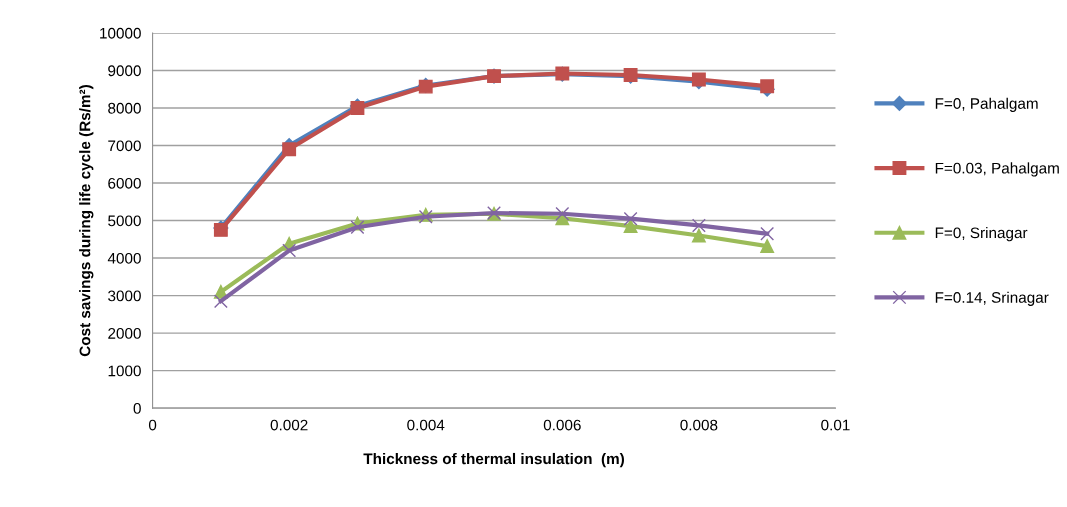 This screenshot has height=507, width=1067. I want to click on x-tick-label: 0.002, so click(289, 425).